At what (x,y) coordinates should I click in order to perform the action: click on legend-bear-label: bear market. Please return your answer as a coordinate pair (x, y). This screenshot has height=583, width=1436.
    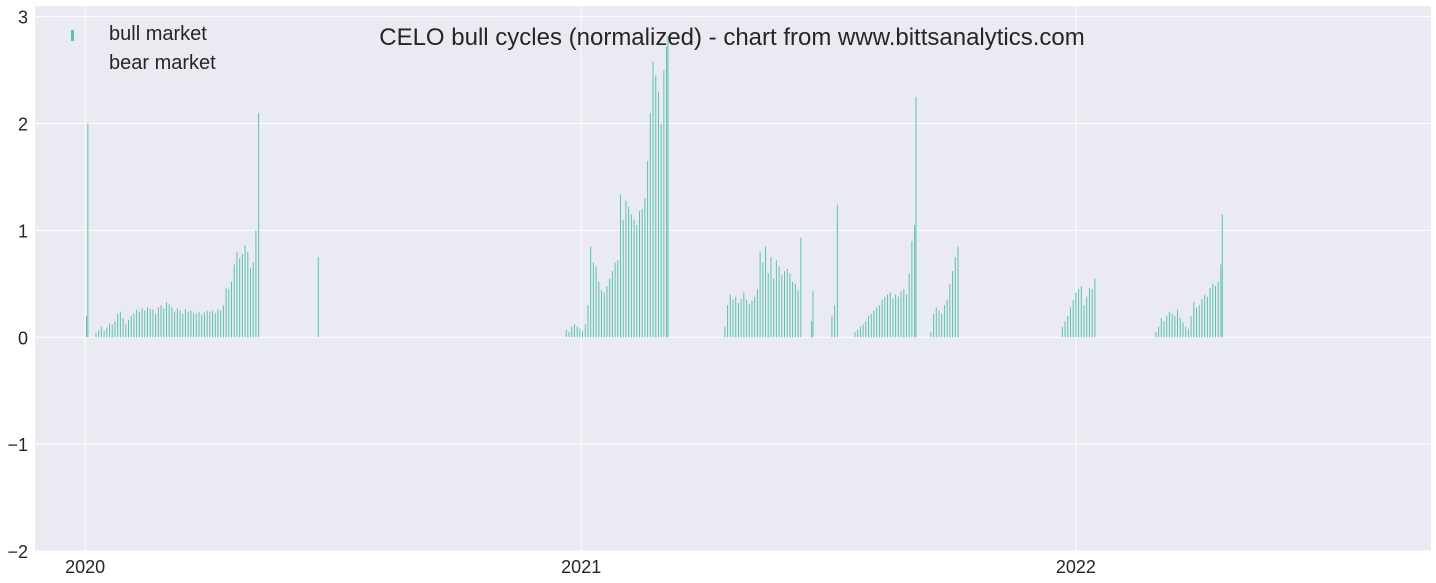
    Looking at the image, I should click on (162, 63).